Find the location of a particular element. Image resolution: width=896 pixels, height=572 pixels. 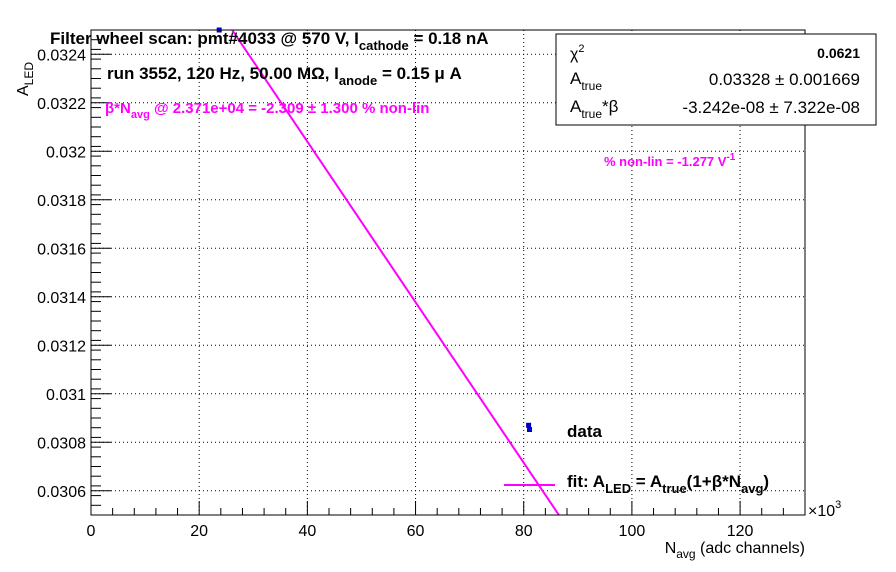

y-tick-label: 0.031 is located at coordinates (66, 395).